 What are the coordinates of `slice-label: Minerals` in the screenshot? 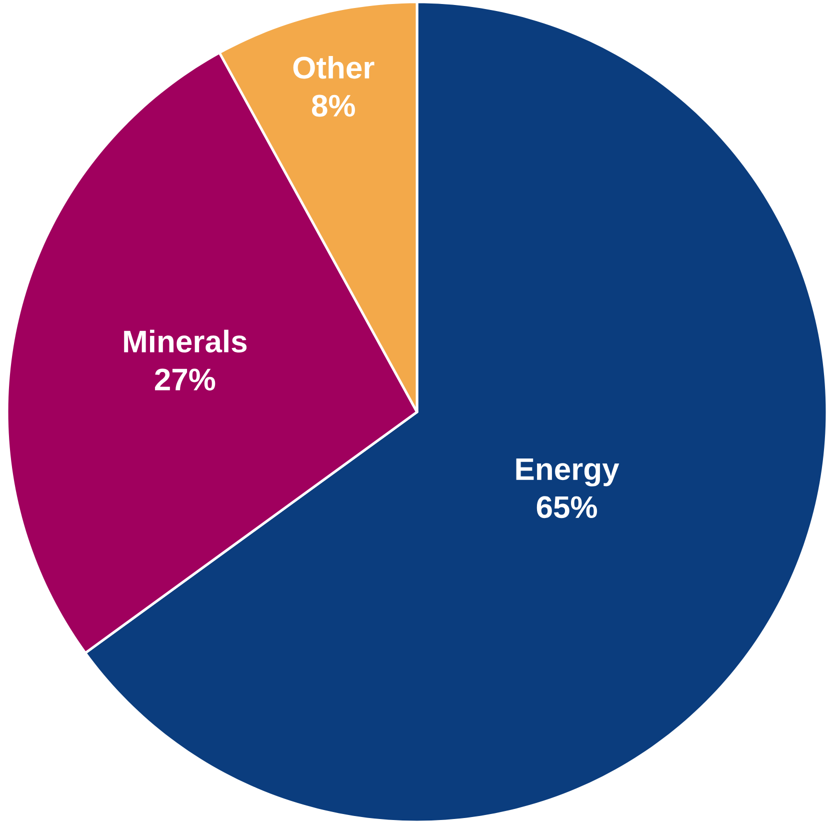 It's located at (185, 341).